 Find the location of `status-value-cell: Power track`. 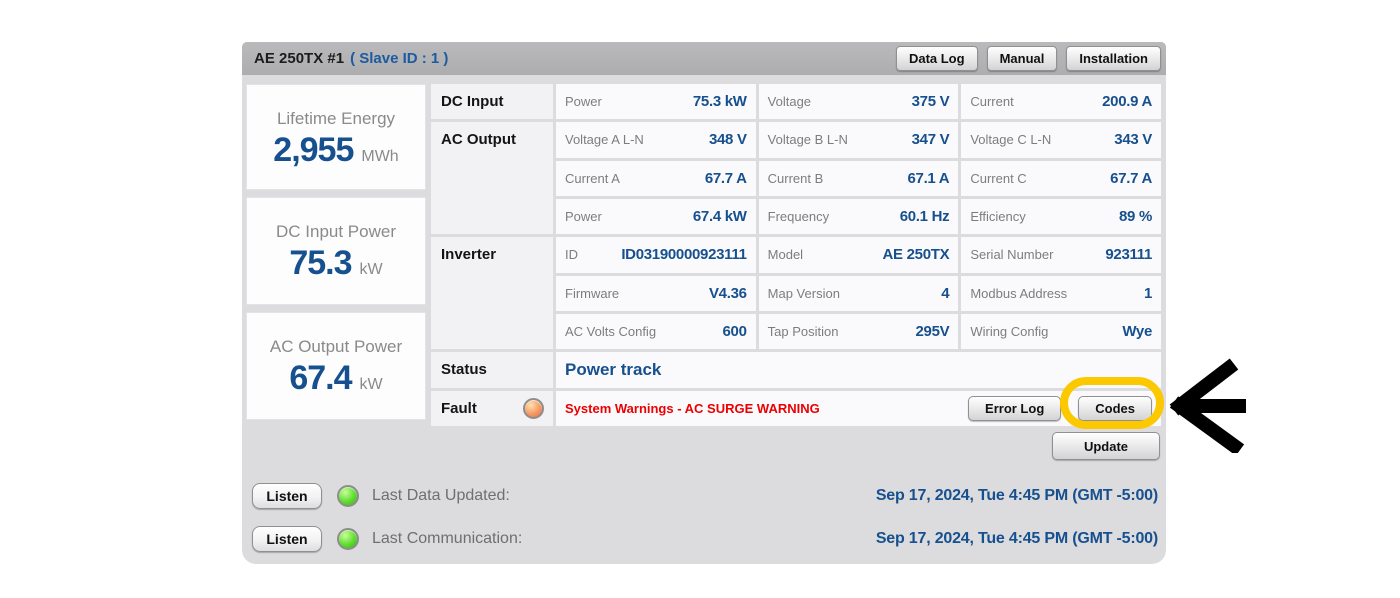

status-value-cell: Power track is located at coordinates (858, 370).